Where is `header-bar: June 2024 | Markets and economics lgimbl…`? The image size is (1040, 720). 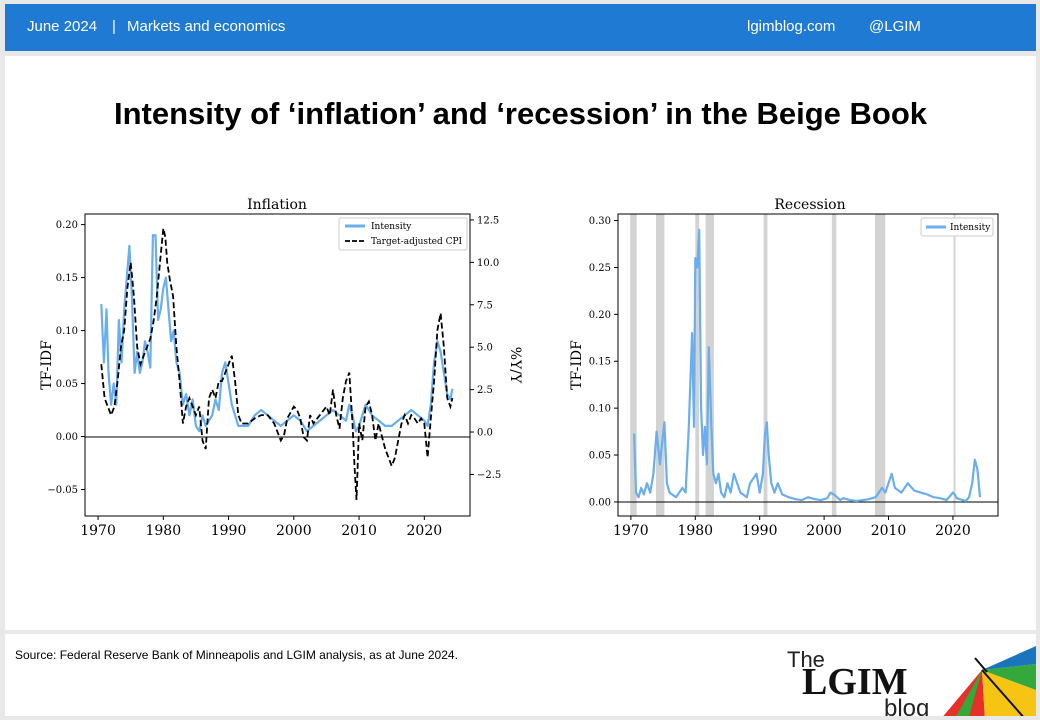
header-bar: June 2024 | Markets and economics lgimbl… is located at coordinates (520, 27).